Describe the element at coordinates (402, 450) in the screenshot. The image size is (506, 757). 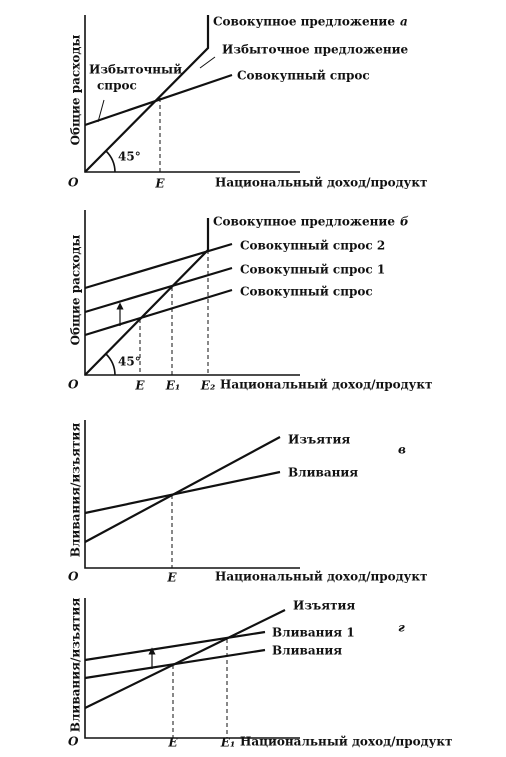
I see `panel-letter: в` at that location.